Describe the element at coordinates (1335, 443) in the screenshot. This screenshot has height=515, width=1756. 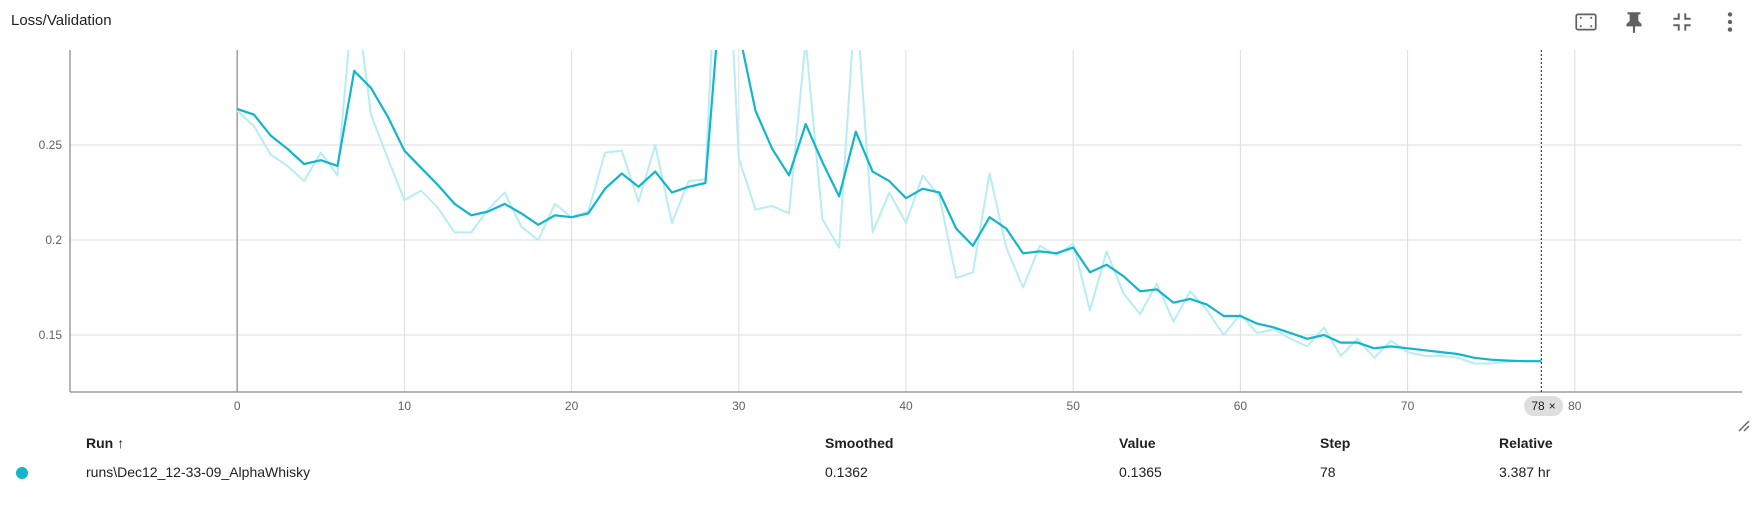
I see `column-header-step: Step` at that location.